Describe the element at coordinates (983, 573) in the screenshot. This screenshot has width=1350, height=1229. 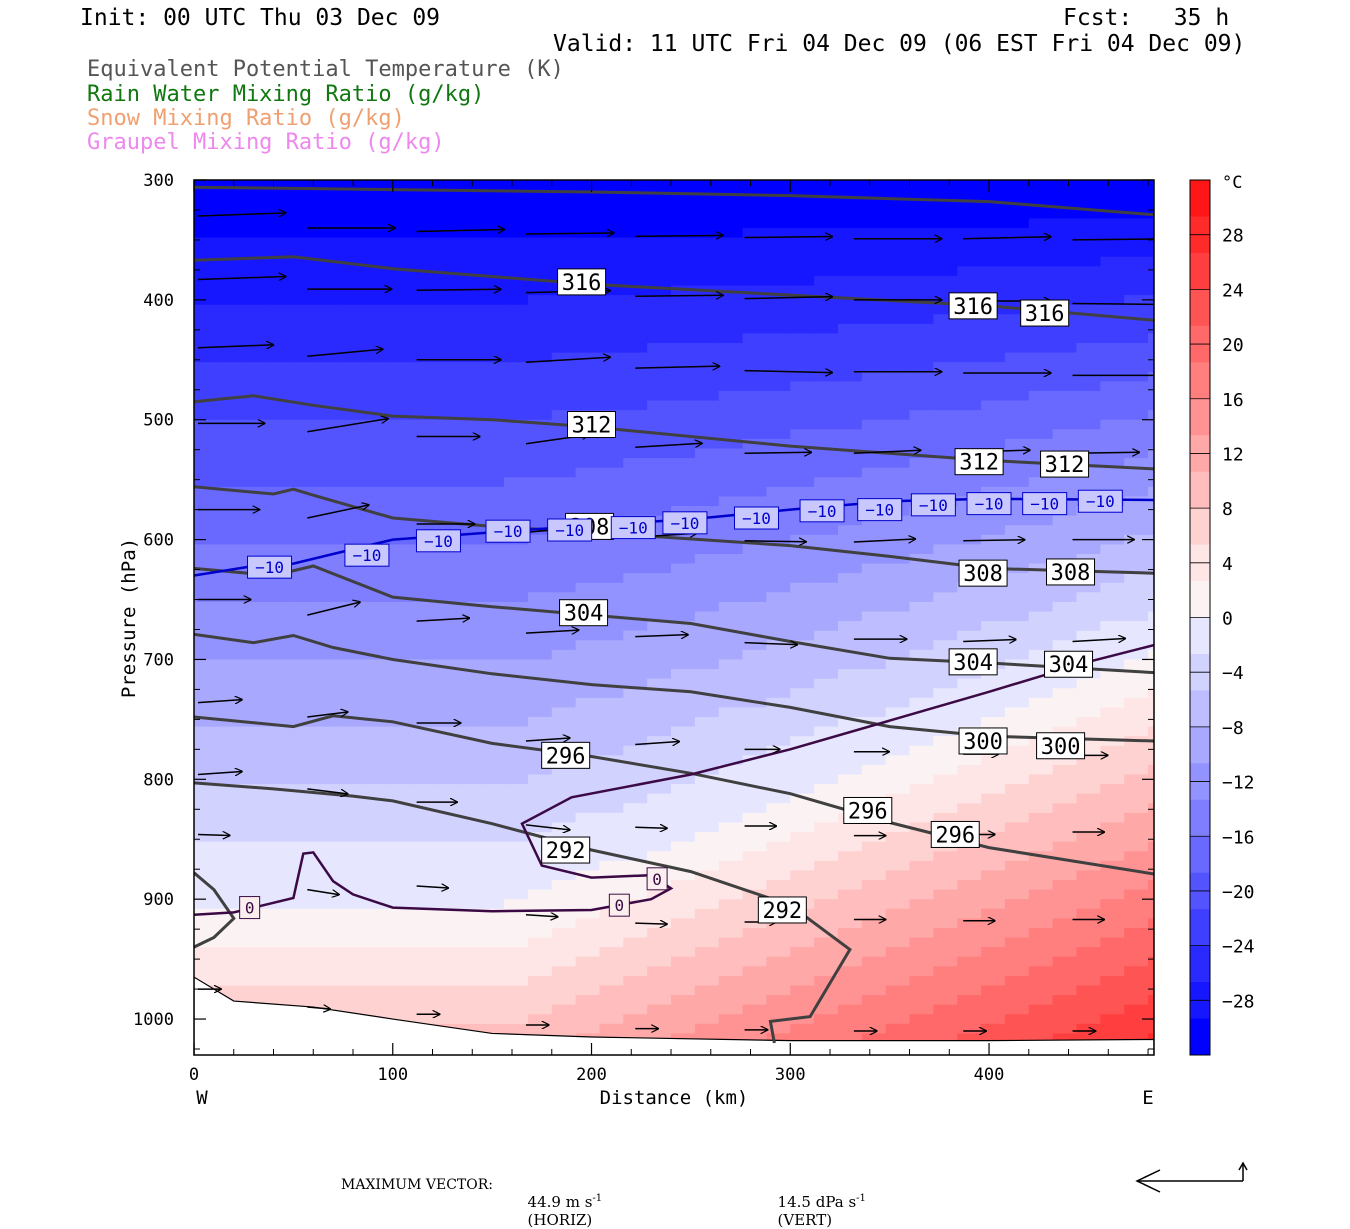
I see `theta-e-label: 308` at that location.